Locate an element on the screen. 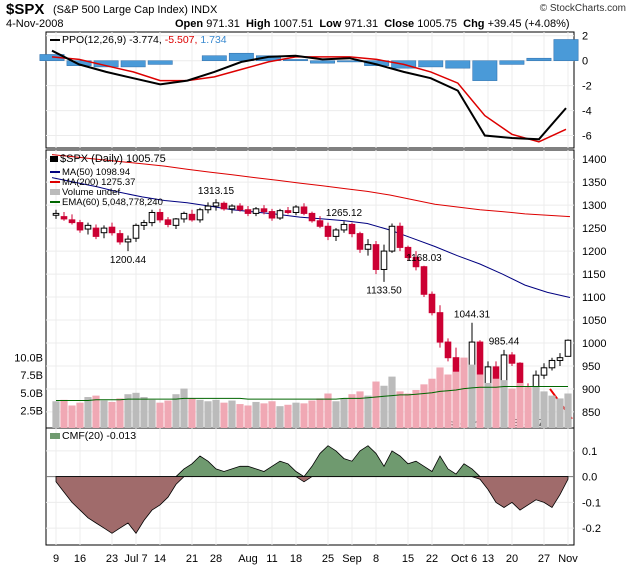  symbol-exchange: INDX is located at coordinates (204, 10).